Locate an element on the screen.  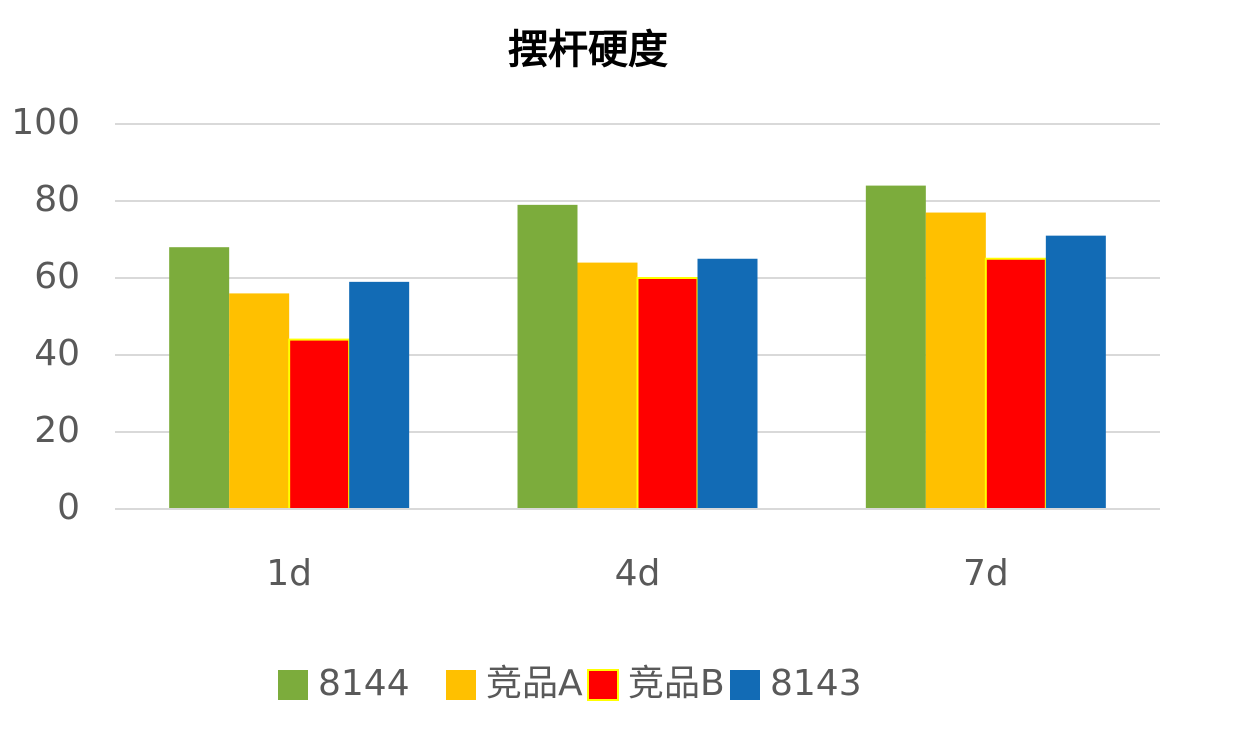
y-tick-label: 60 is located at coordinates (57, 276).